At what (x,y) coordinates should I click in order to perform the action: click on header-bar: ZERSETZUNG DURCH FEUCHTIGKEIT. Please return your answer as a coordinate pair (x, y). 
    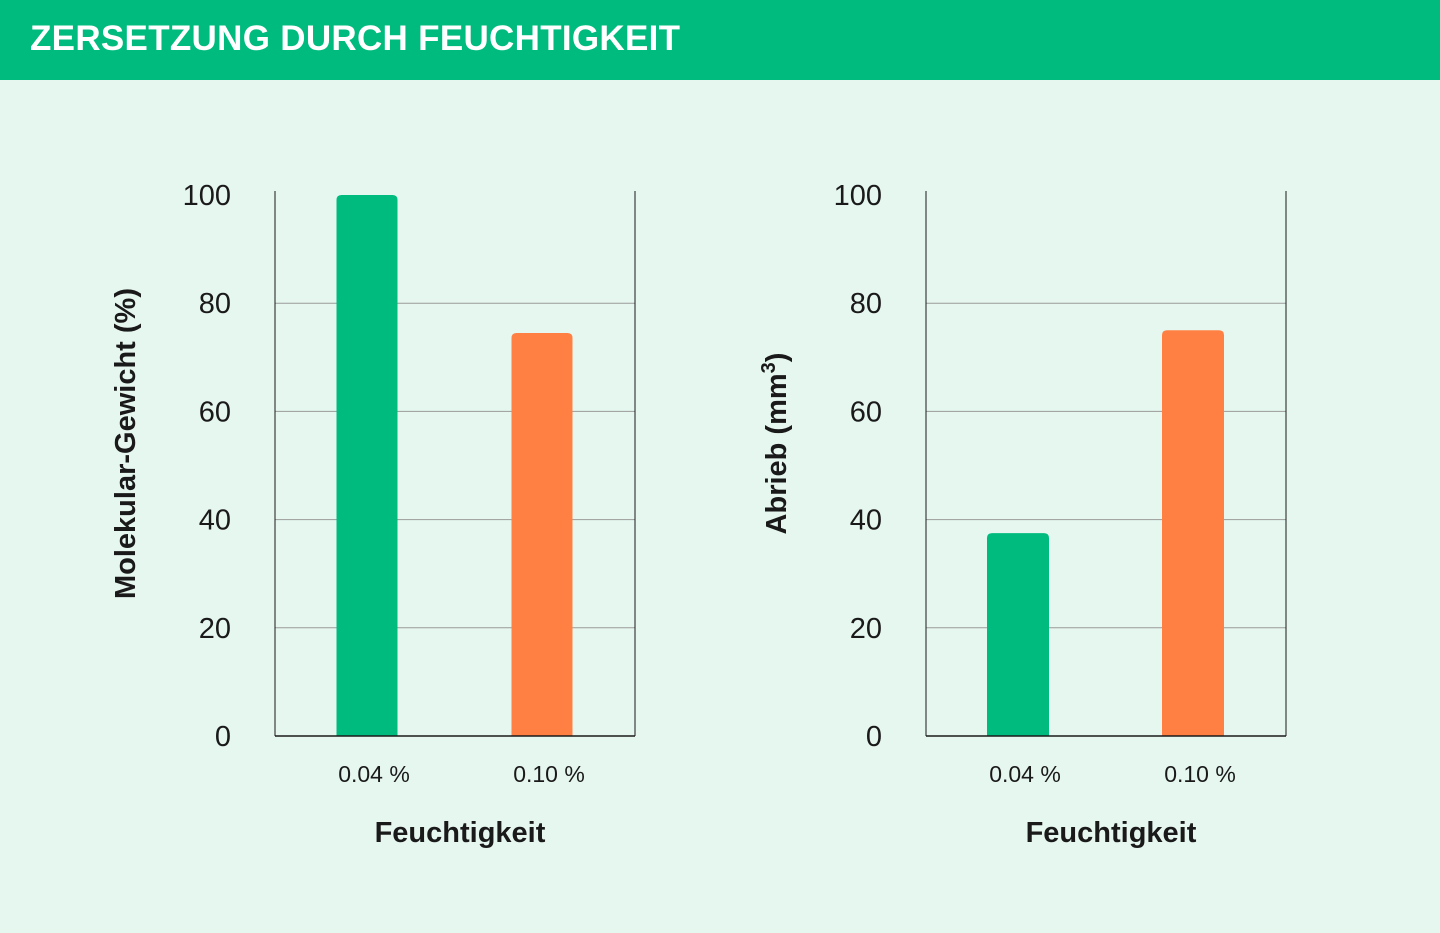
    Looking at the image, I should click on (720, 40).